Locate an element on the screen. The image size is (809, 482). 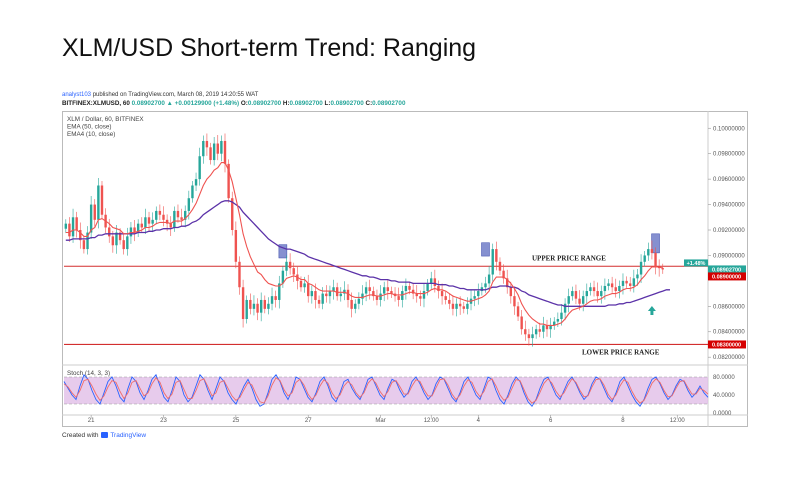
change-badge is located at coordinates (696, 263).